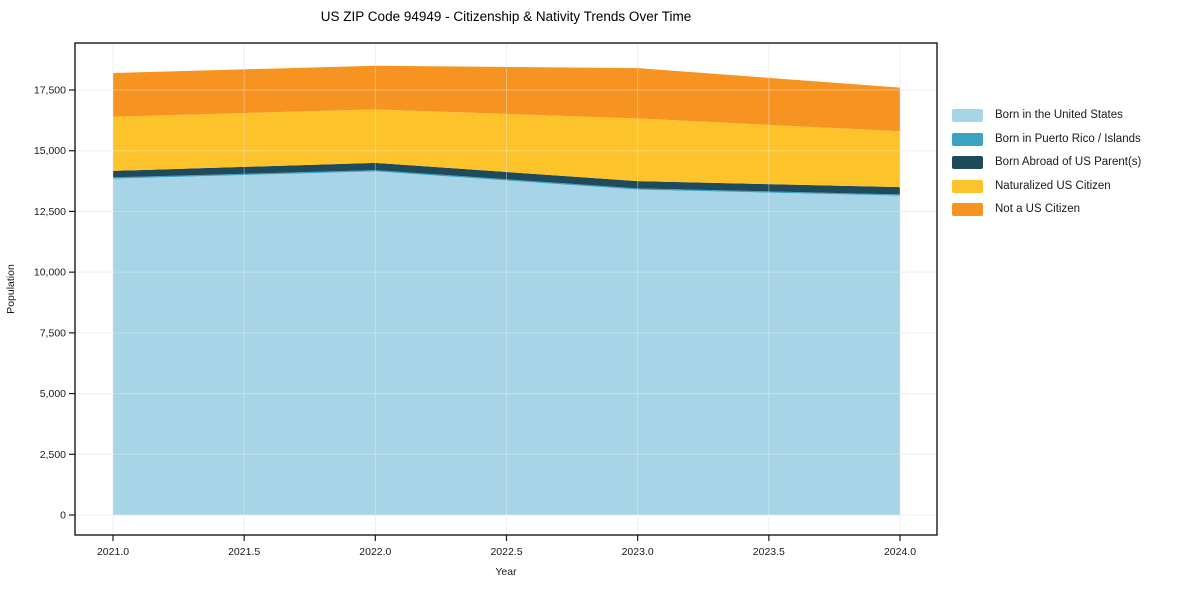  Describe the element at coordinates (1059, 115) in the screenshot. I see `legend-label: Born in the United States` at that location.